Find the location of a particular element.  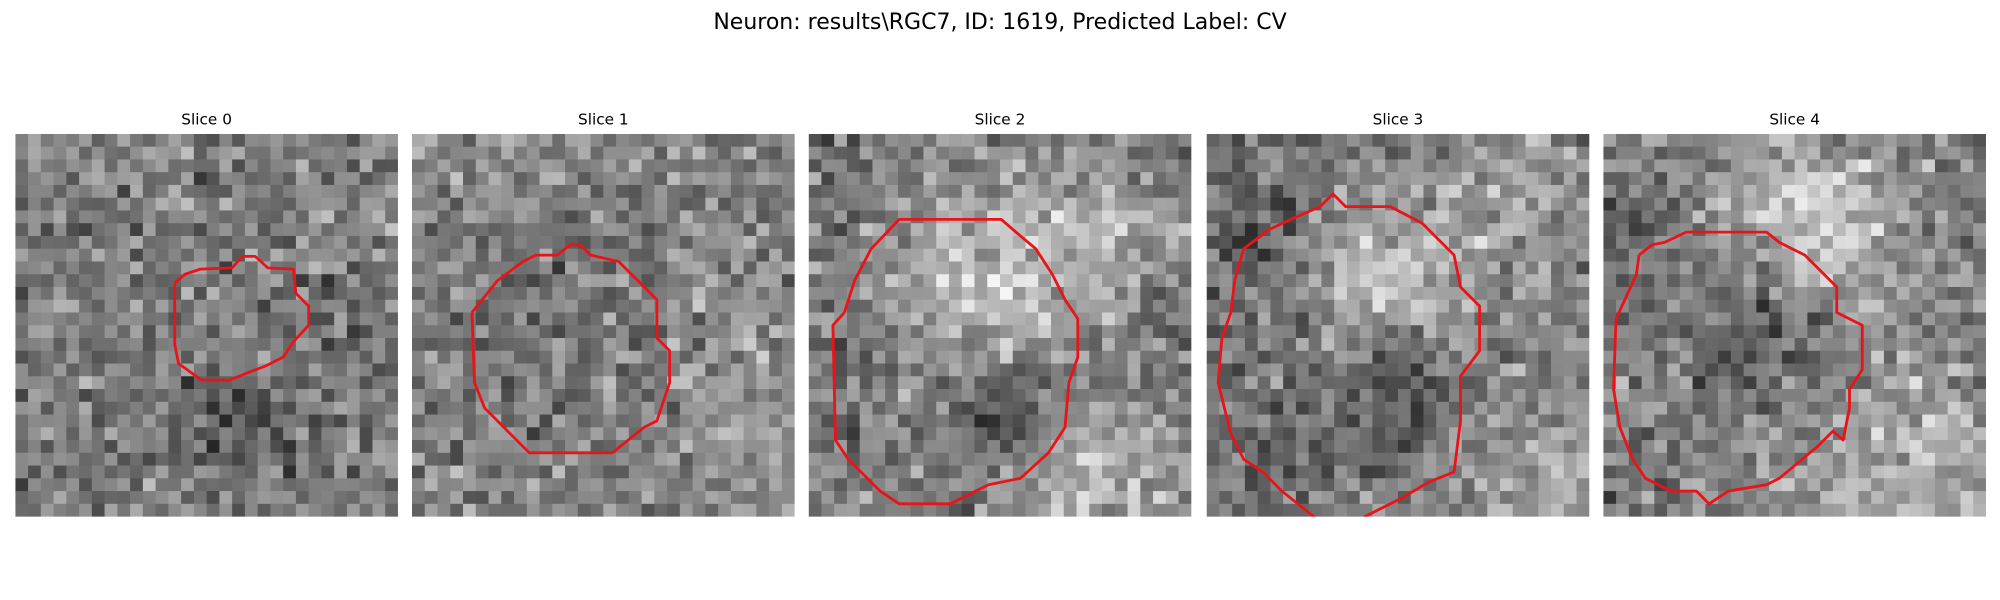

slice-panel: Slice 3 is located at coordinates (1398, 313).